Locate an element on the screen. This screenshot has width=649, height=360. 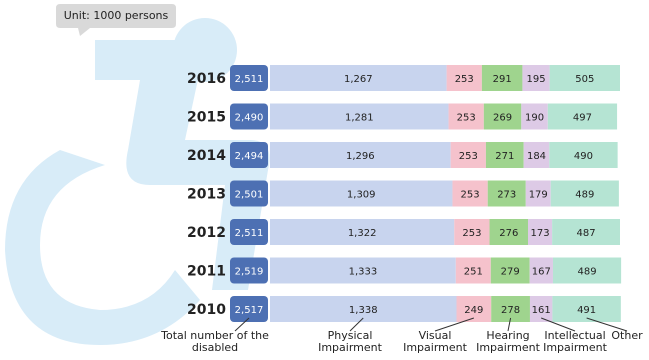
year-label: 2014 is located at coordinates (206, 156).